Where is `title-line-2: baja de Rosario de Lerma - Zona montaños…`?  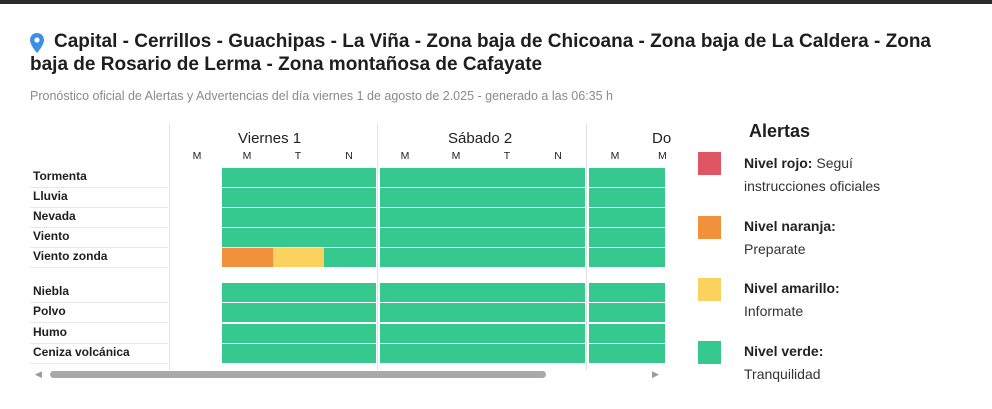 title-line-2: baja de Rosario de Lerma - Zona montaños… is located at coordinates (286, 64).